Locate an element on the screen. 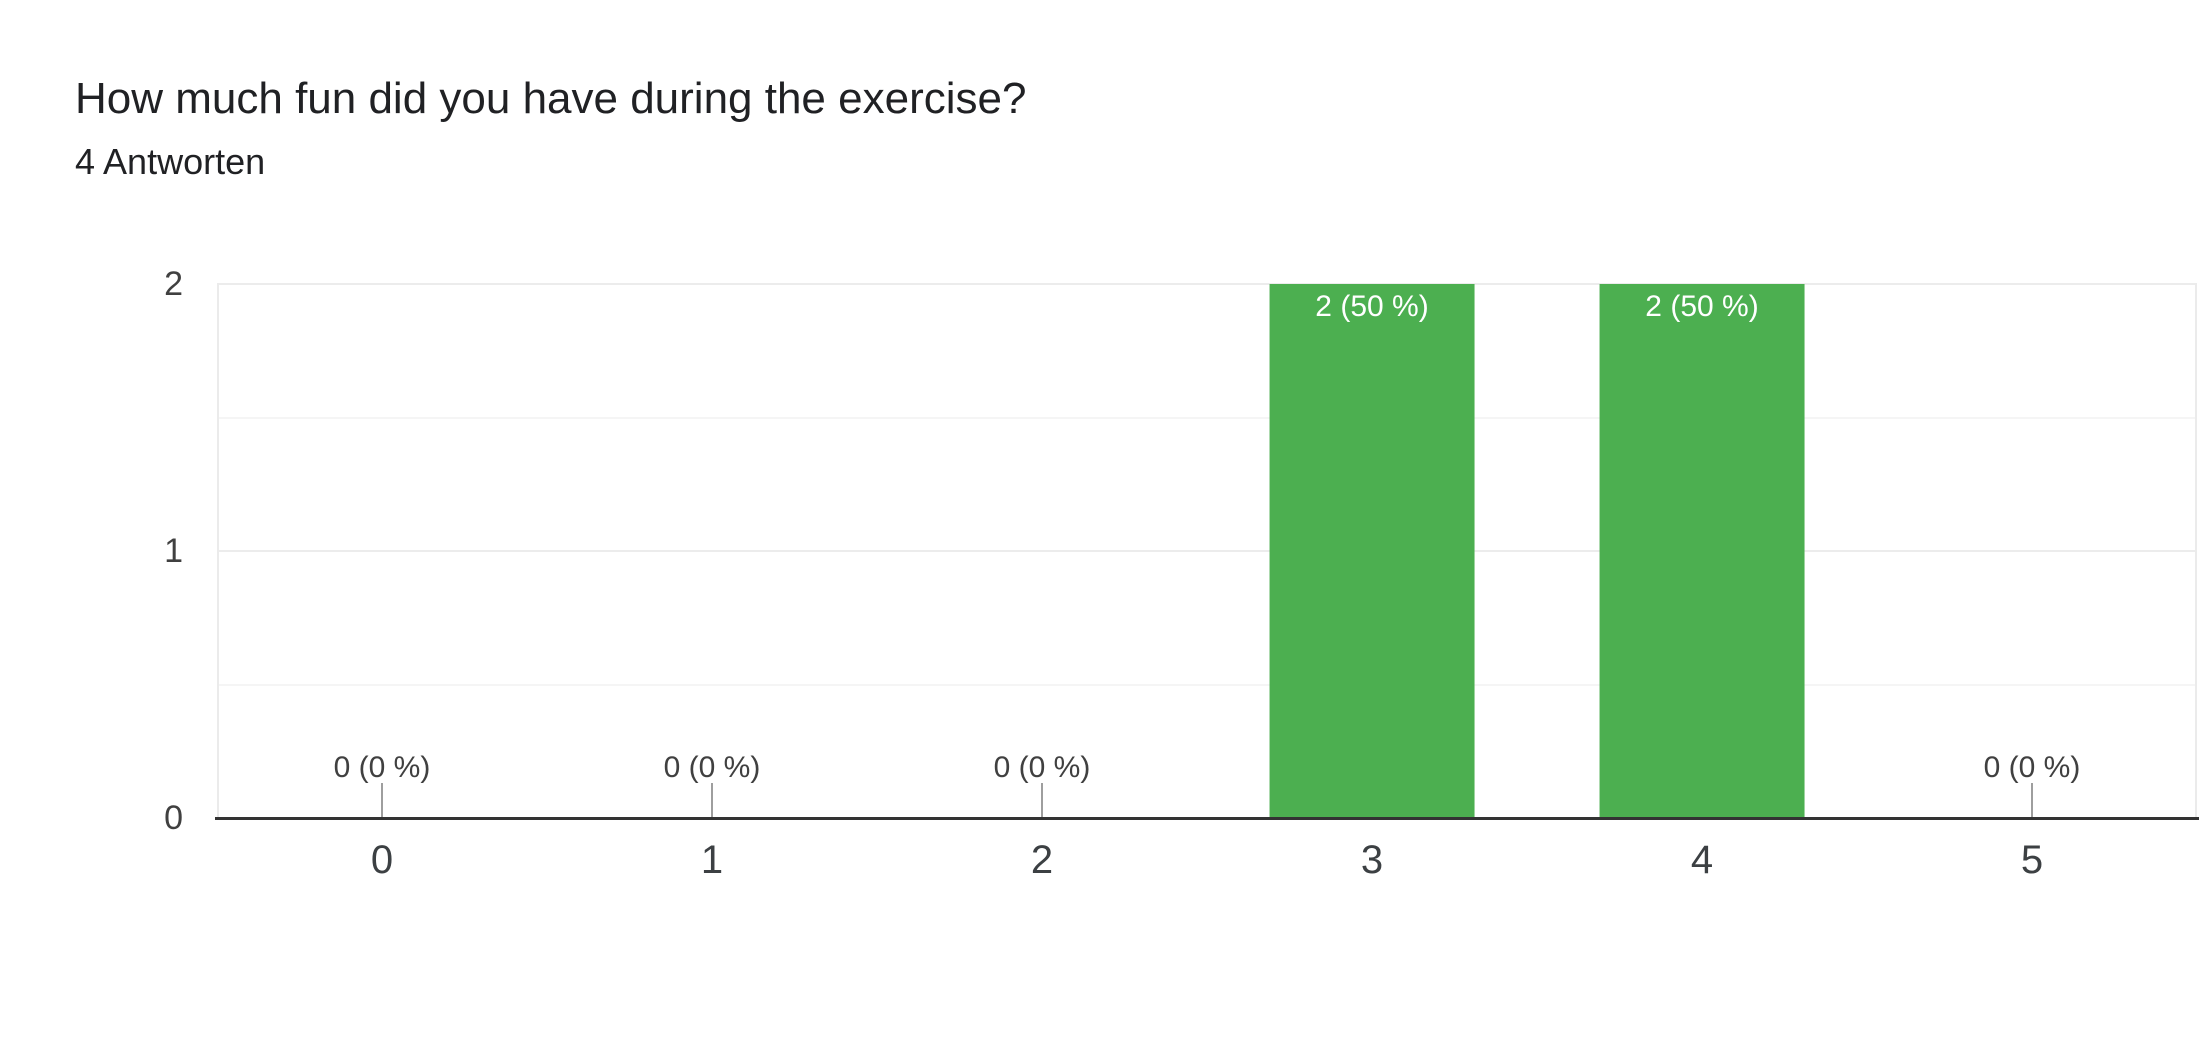 The width and height of the screenshot is (2199, 1044). x-axis-label: 3 is located at coordinates (1372, 860).